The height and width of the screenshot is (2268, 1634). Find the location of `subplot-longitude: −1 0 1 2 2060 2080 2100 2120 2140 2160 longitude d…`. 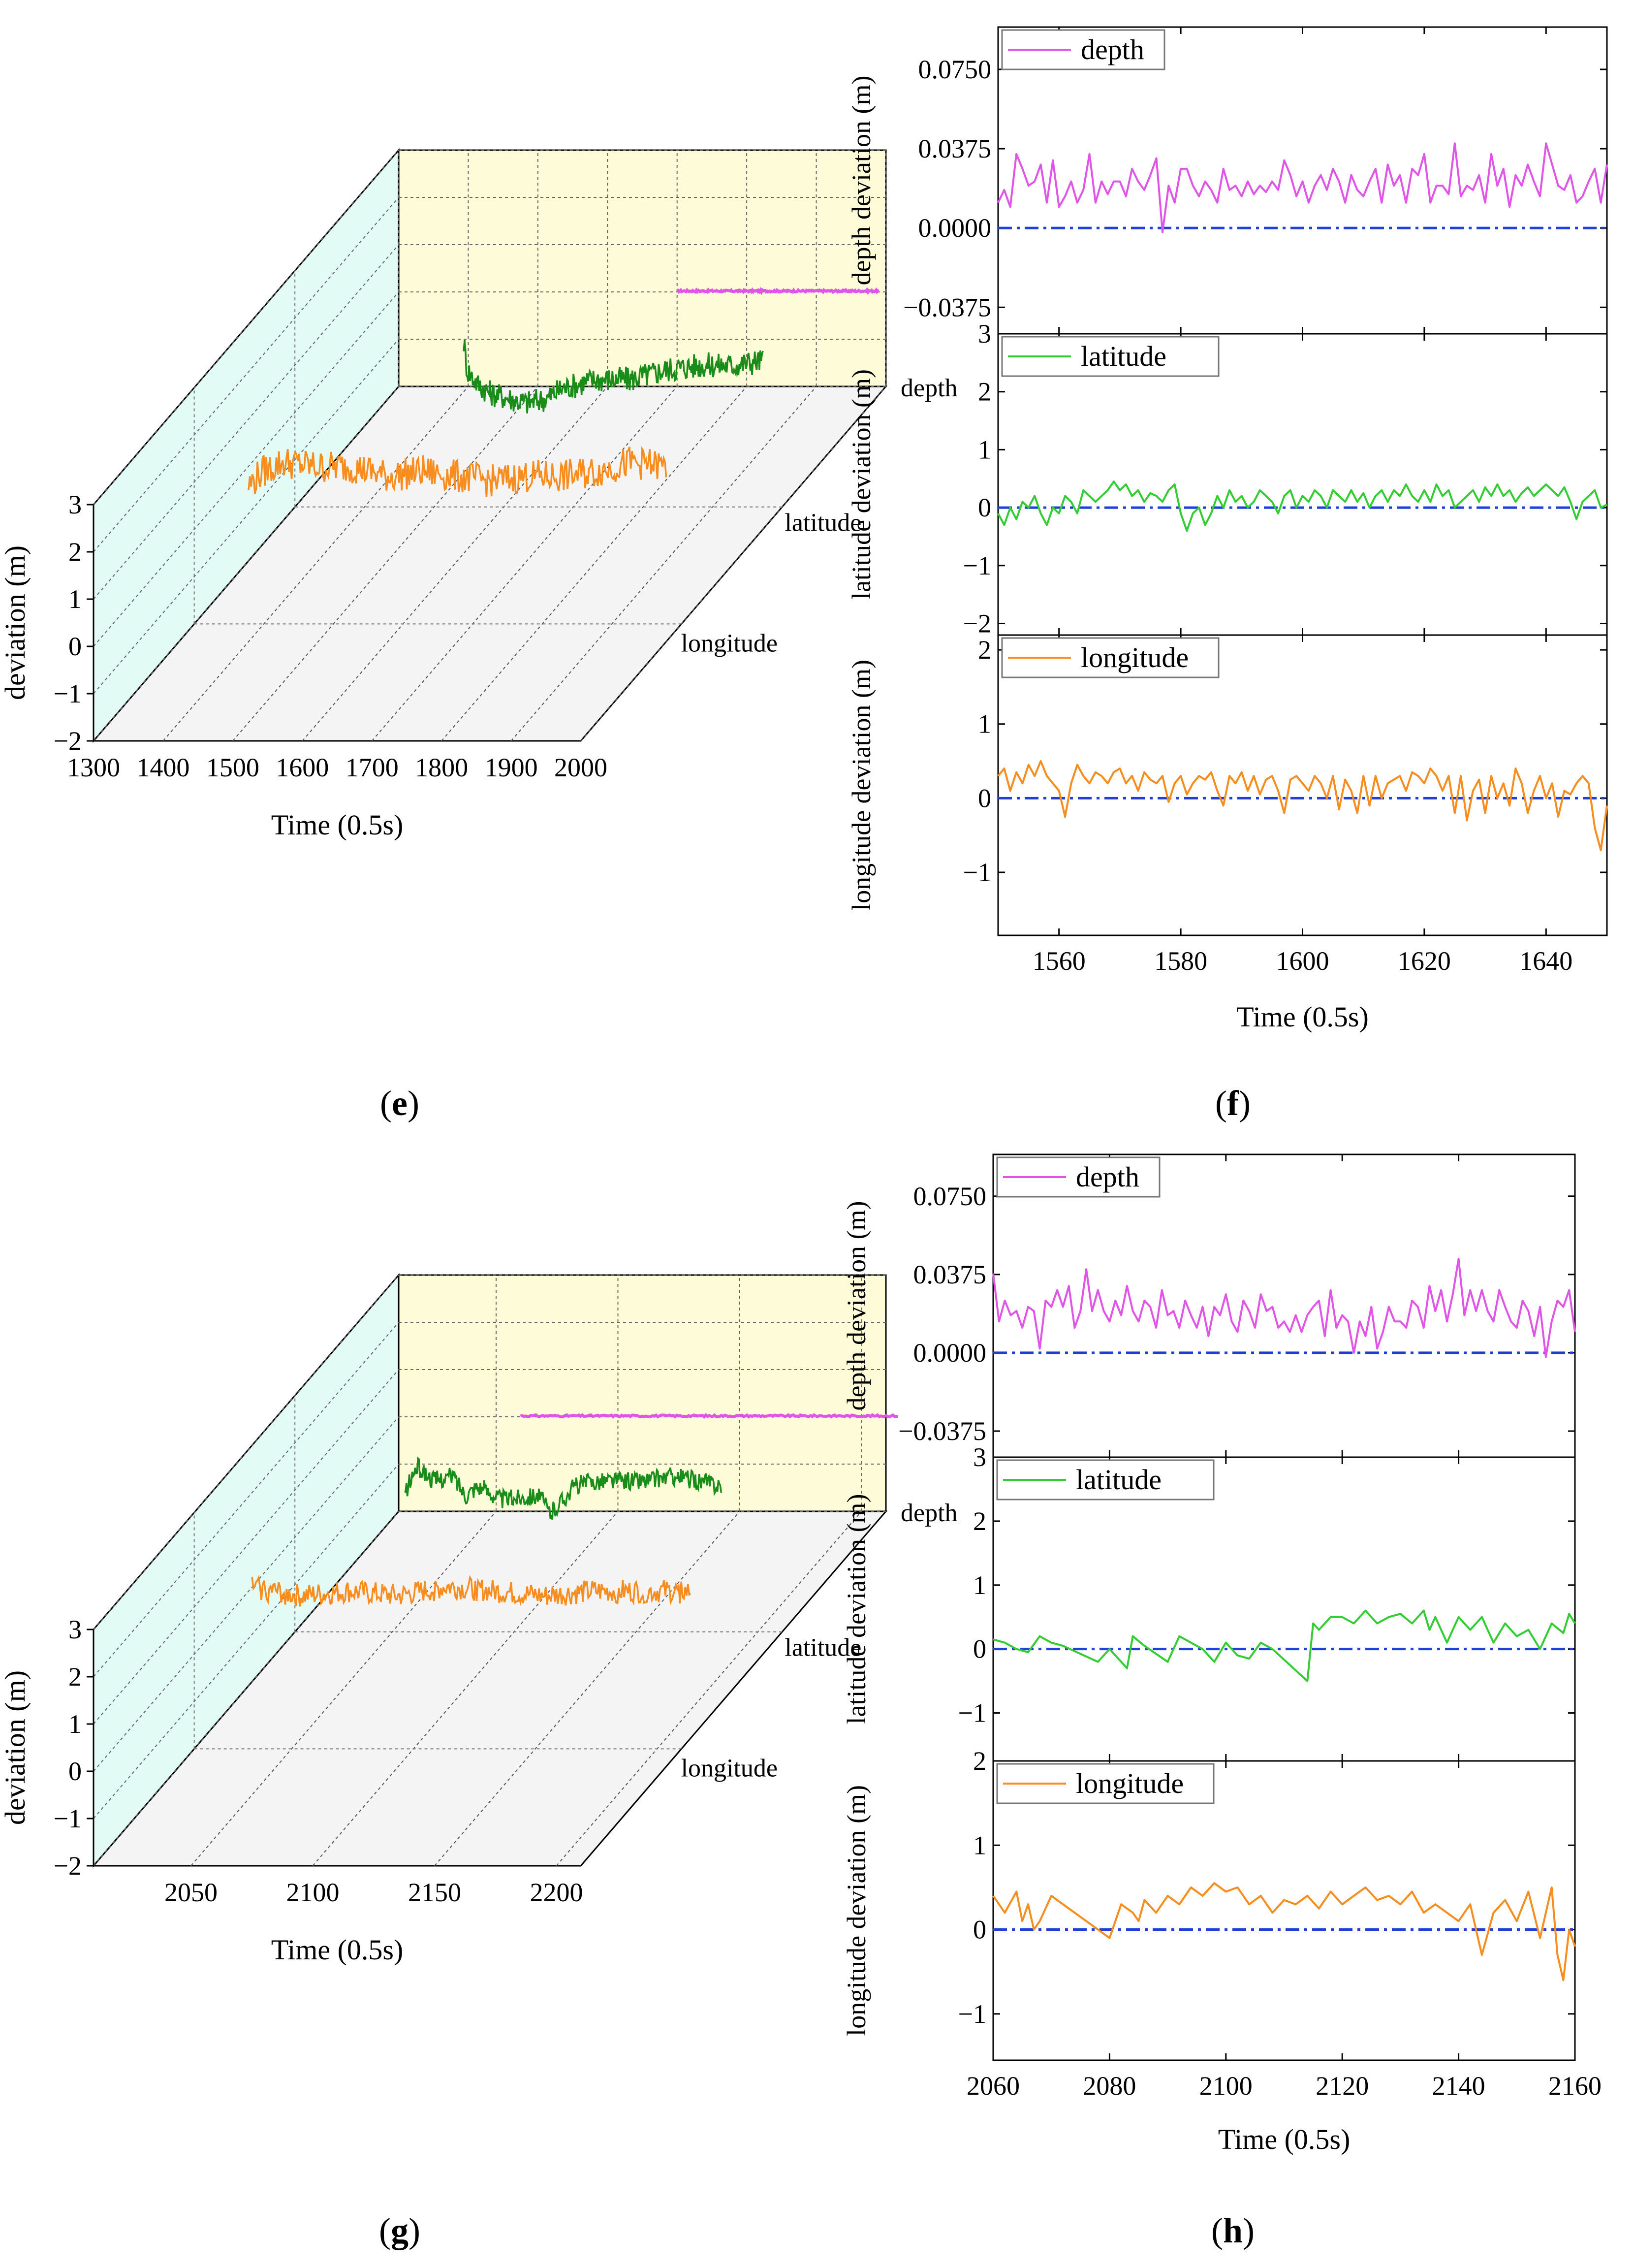

subplot-longitude: −1 0 1 2 2060 2080 2100 2120 2140 2160 longitude d… is located at coordinates (1222, 1923).